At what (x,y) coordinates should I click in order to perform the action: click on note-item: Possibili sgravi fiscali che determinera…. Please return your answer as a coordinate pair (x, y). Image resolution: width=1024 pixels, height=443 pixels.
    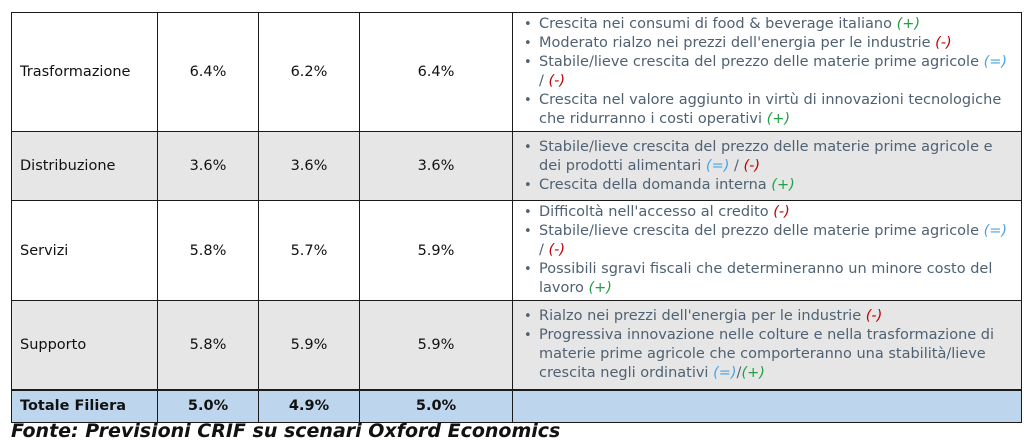
    Looking at the image, I should click on (769, 279).